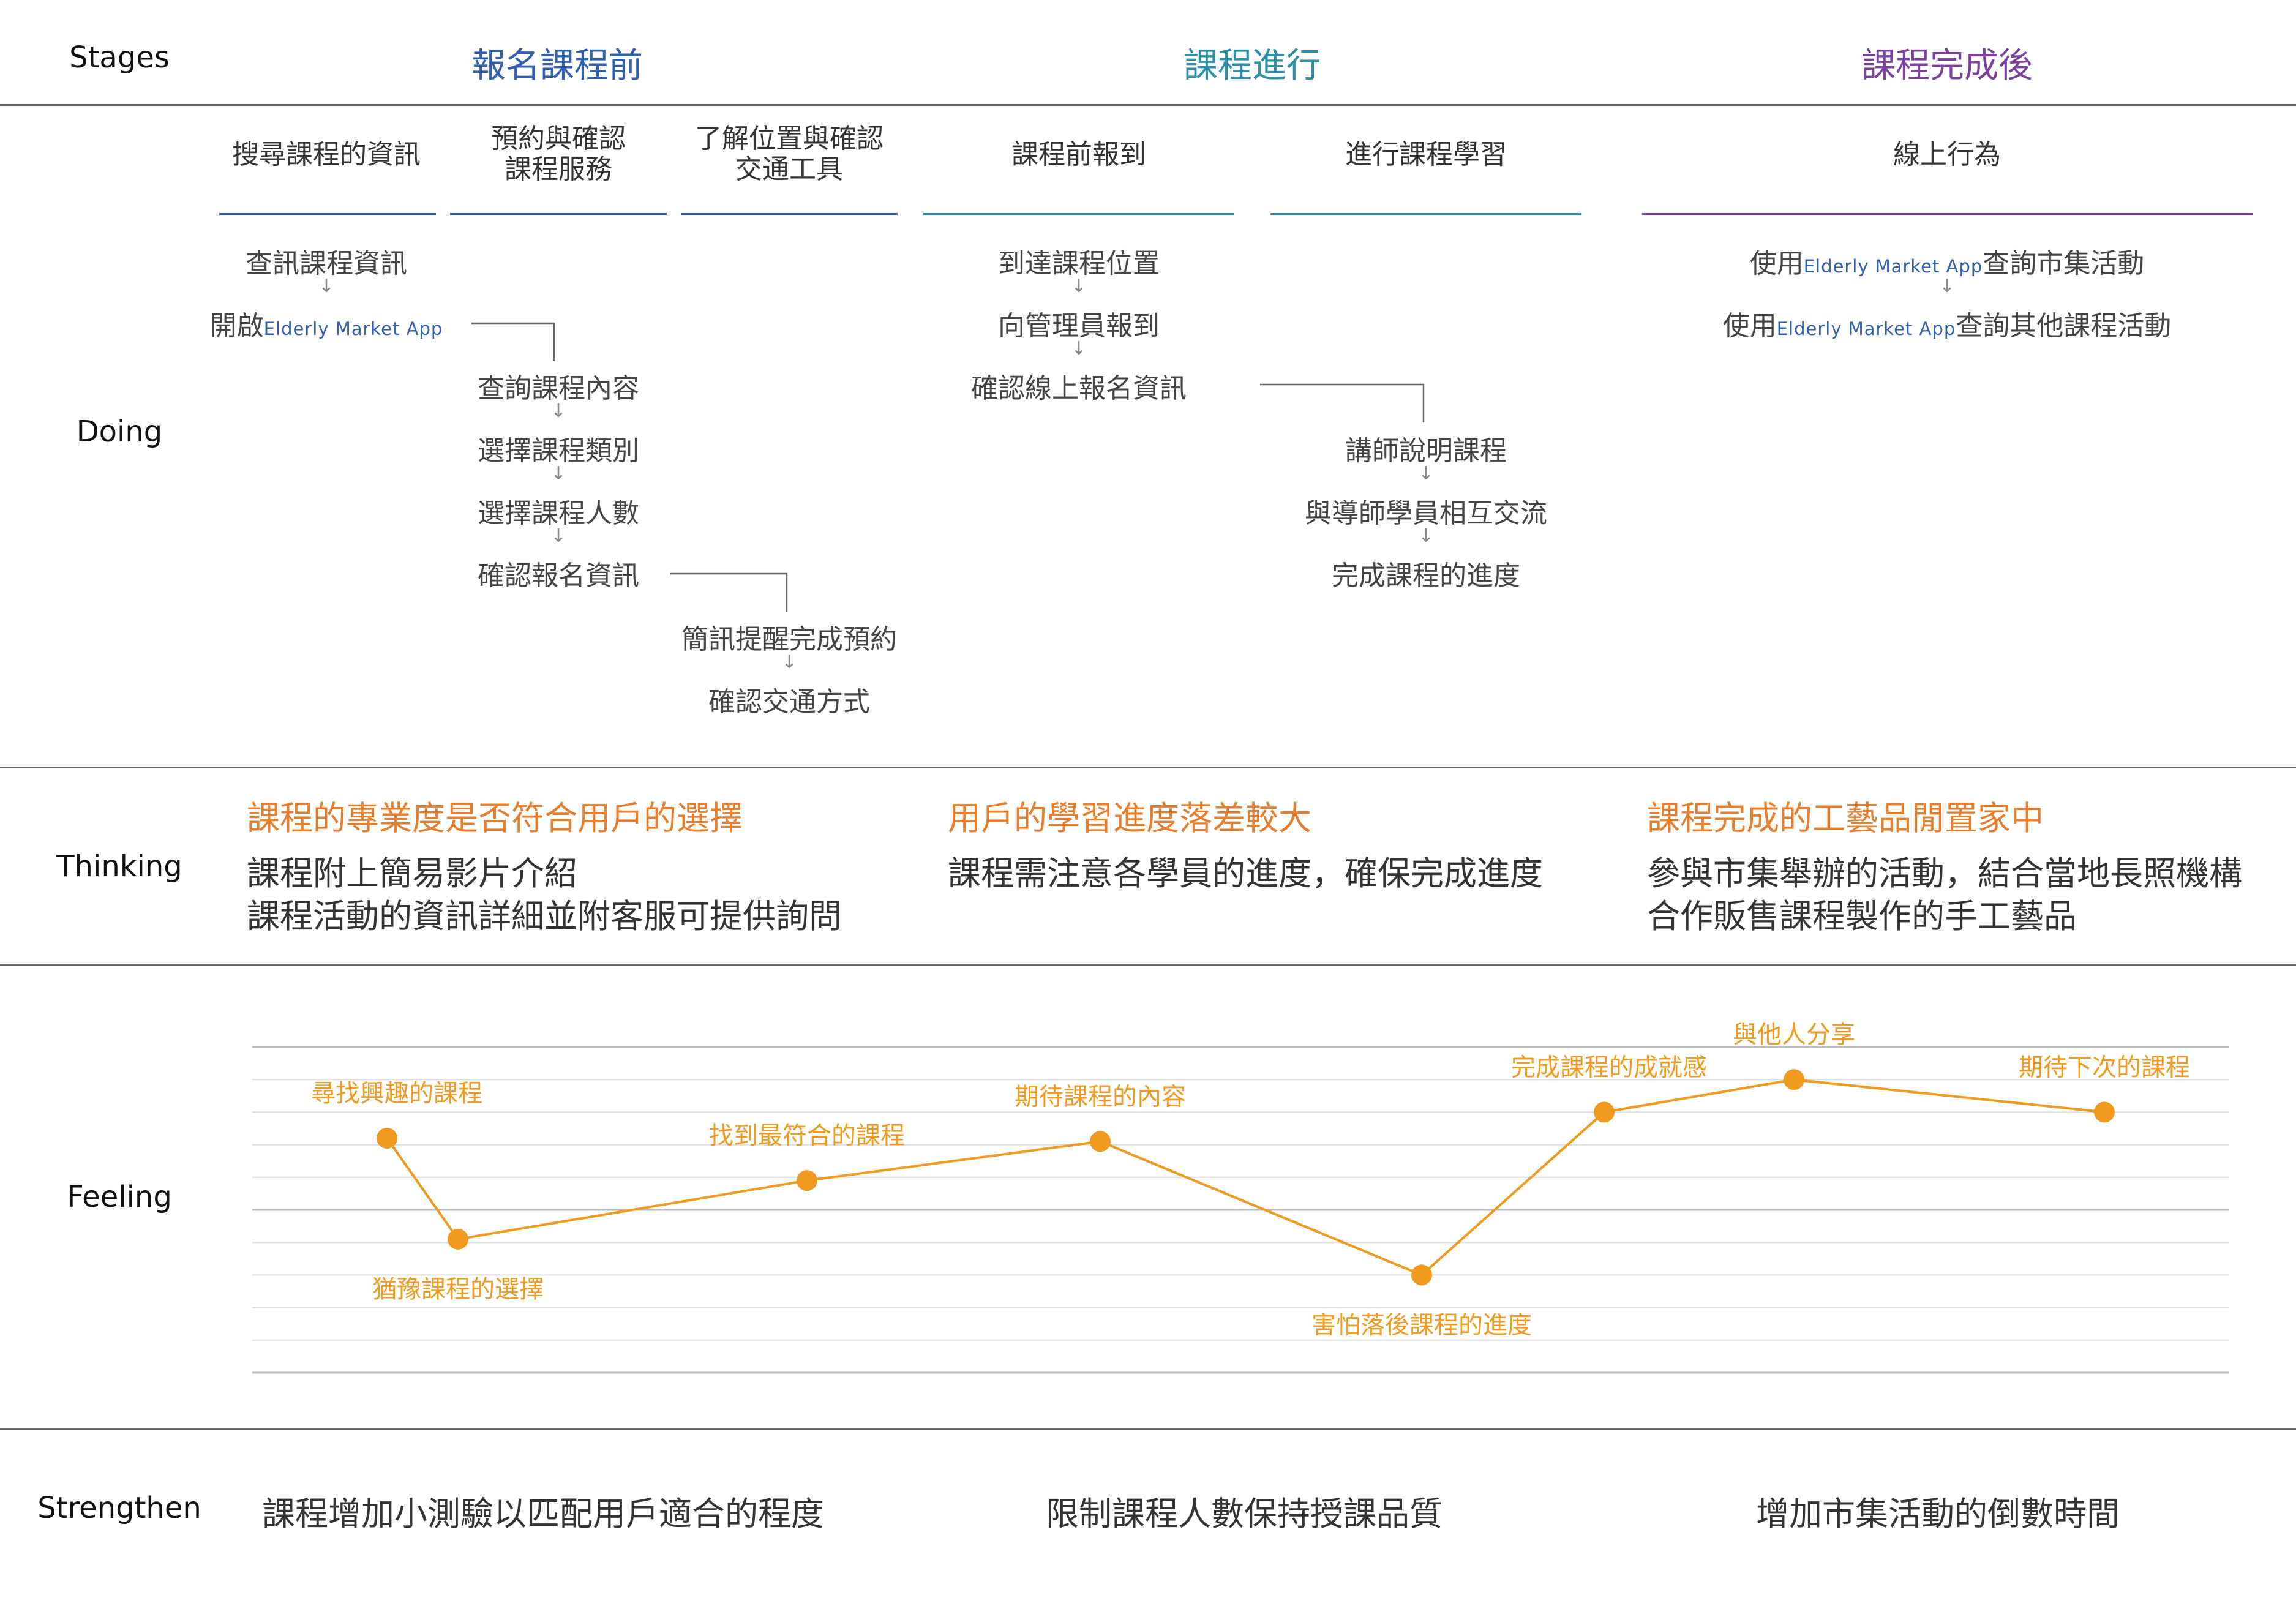  Describe the element at coordinates (1079, 326) in the screenshot. I see `doing-checkin-step-2: 向管理員報到` at that location.